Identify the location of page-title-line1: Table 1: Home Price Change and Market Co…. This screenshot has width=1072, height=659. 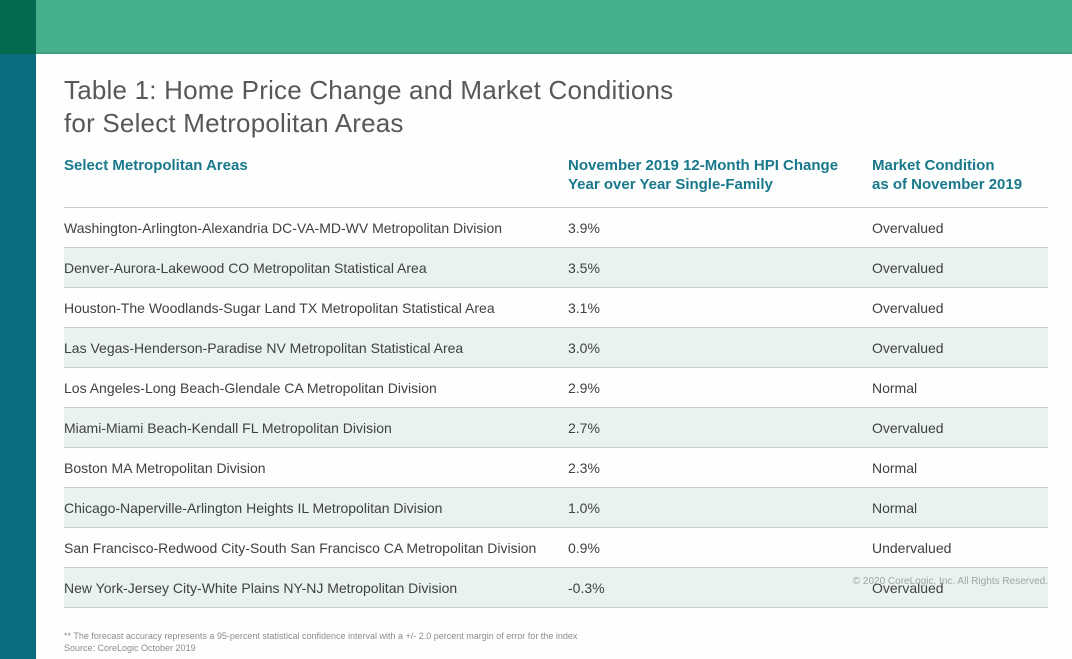
(369, 90).